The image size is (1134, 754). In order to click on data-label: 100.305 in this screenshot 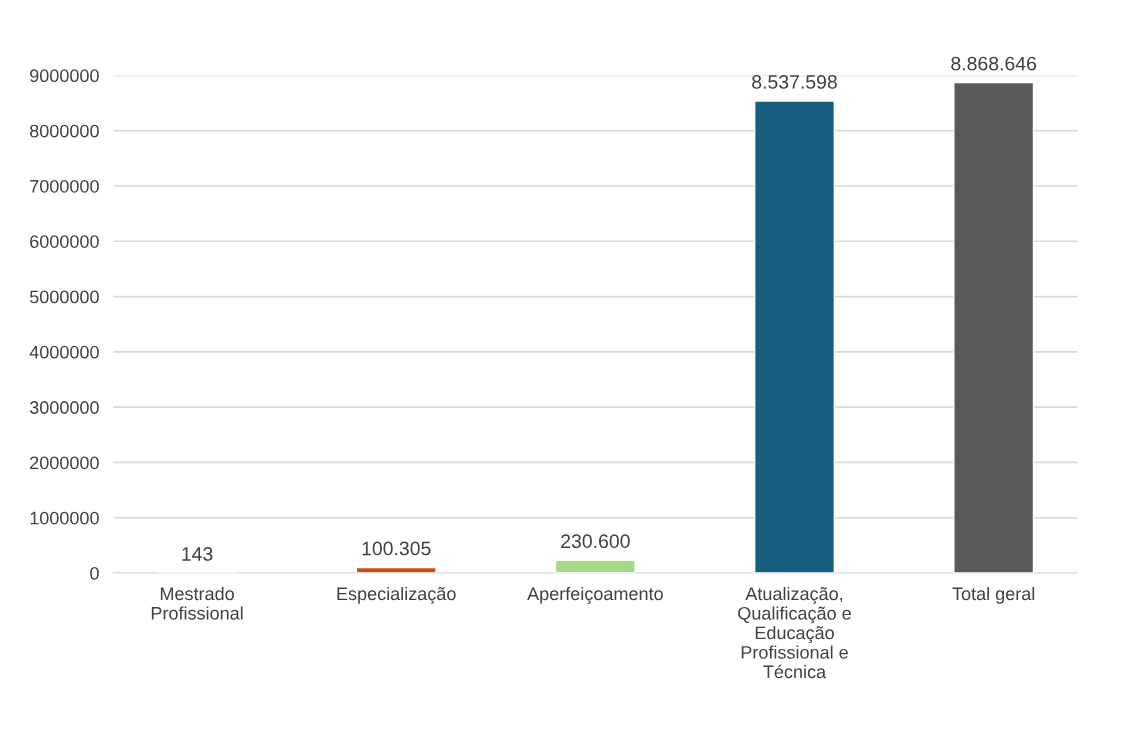, I will do `click(396, 548)`.